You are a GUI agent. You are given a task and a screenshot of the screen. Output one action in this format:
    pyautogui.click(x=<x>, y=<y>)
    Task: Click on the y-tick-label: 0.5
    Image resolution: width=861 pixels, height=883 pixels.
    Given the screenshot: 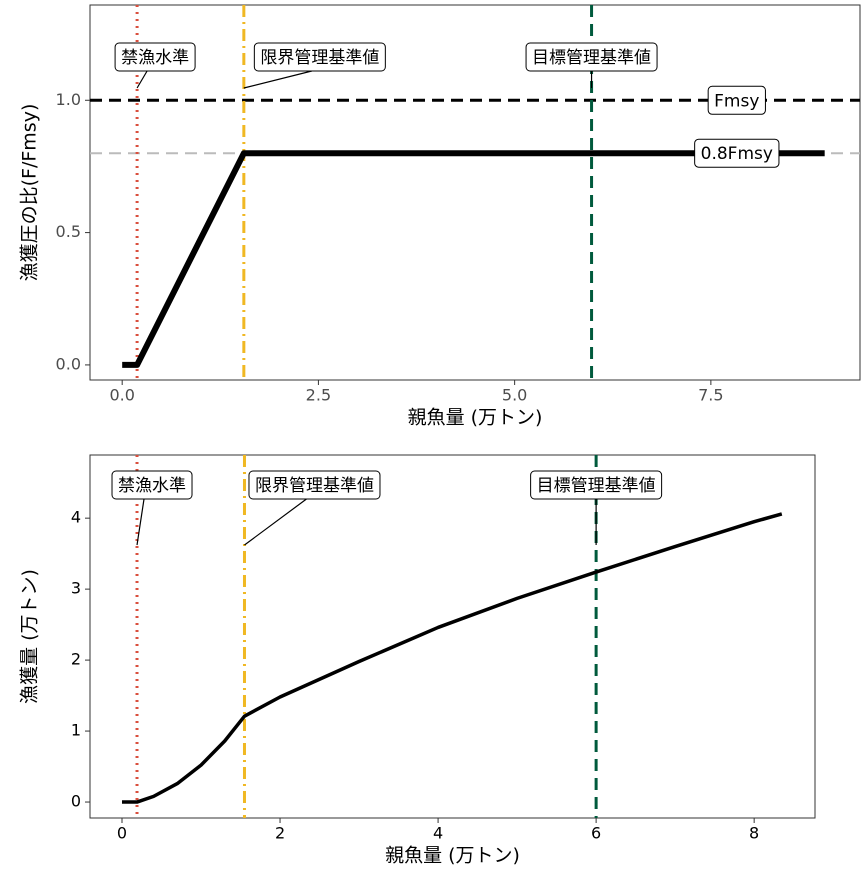 What is the action you would take?
    pyautogui.click(x=68, y=231)
    